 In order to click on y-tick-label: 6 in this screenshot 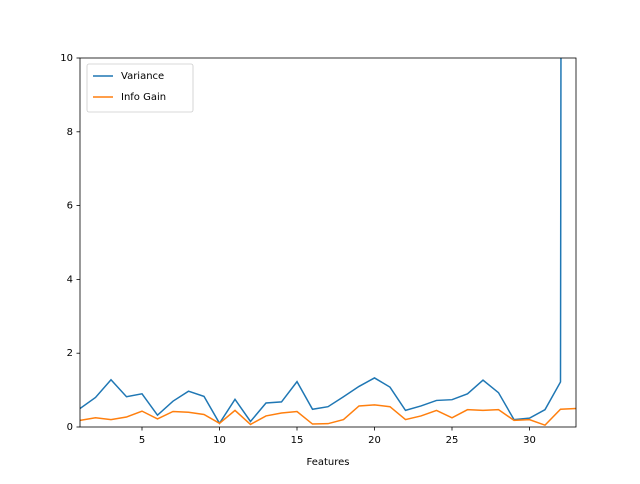, I will do `click(70, 206)`.